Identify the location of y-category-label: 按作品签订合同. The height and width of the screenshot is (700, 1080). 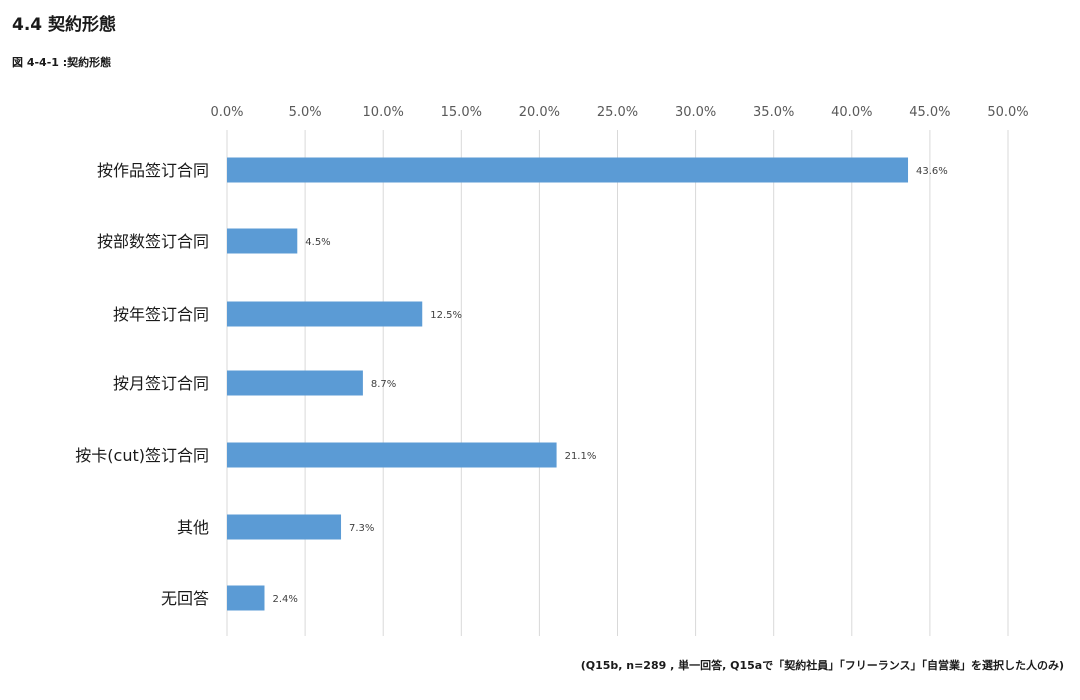
(153, 170).